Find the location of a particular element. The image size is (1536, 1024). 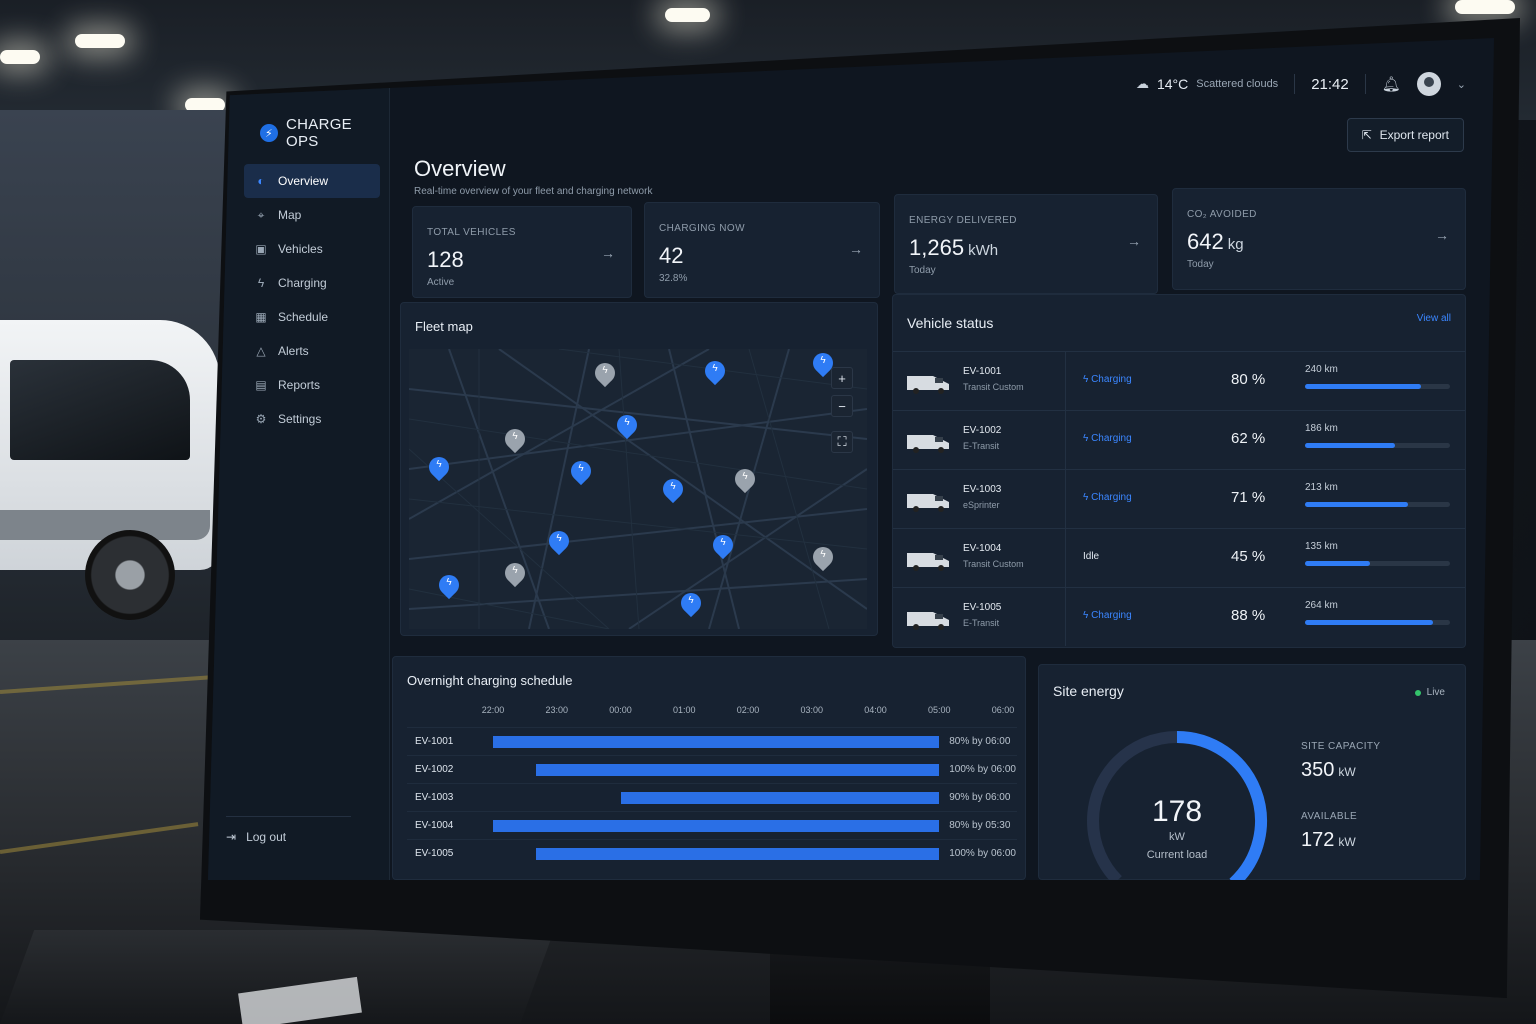

logout-label: Log out is located at coordinates (266, 837).